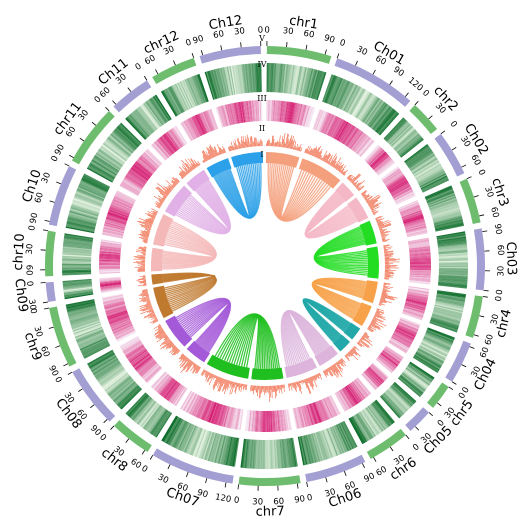 Image resolution: width=530 pixels, height=527 pixels. Describe the element at coordinates (46, 178) in the screenshot. I see `tick-label-Ch10-30: 30` at that location.